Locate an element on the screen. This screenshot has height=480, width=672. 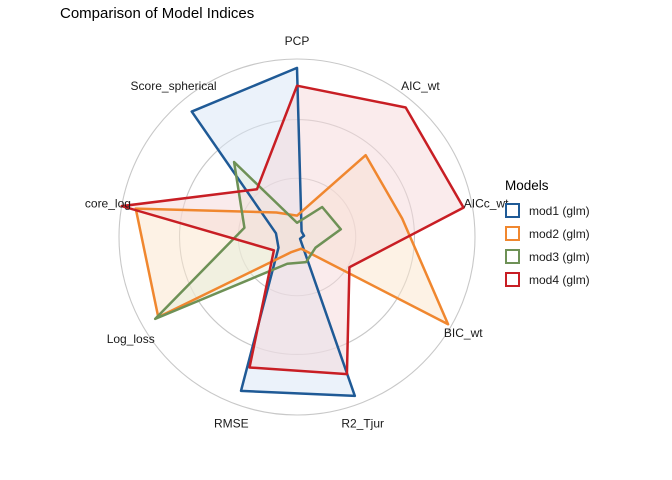
axis-label-bic-wt: BIC_wt is located at coordinates (463, 333).